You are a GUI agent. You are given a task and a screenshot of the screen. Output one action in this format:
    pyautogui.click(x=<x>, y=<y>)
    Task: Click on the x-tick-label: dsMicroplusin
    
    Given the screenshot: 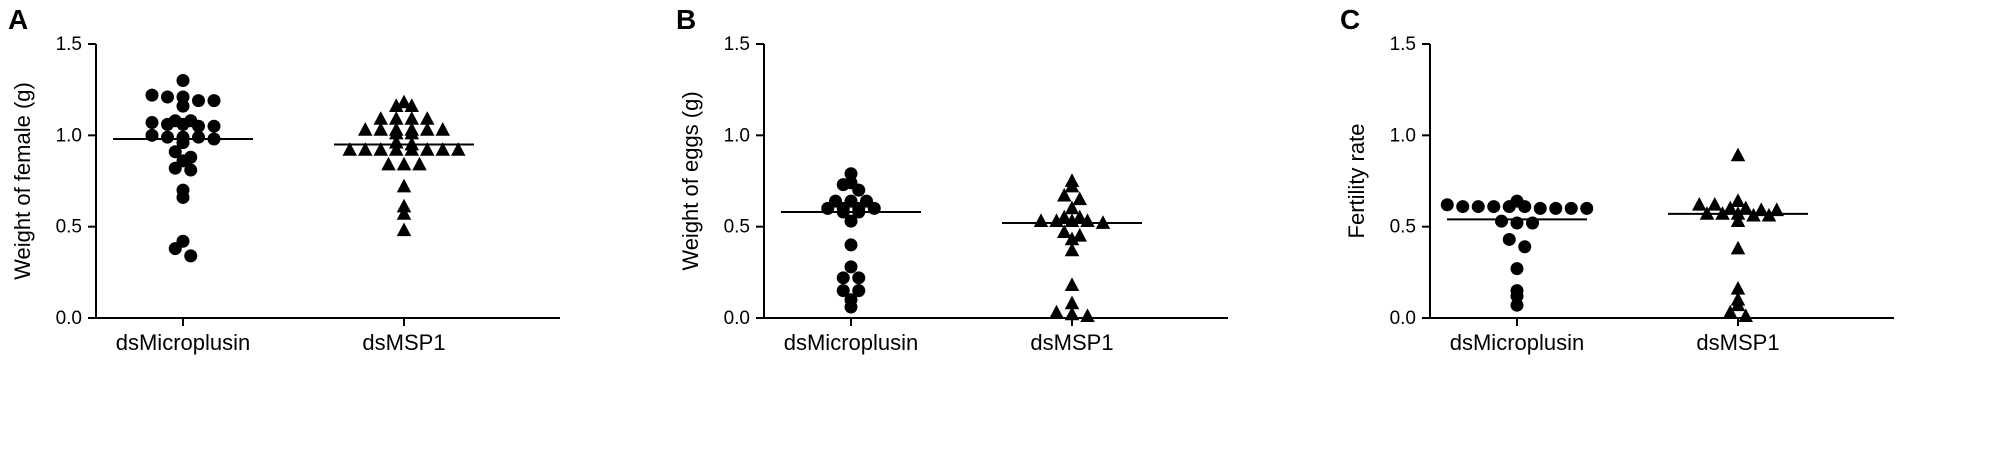 What is the action you would take?
    pyautogui.click(x=1517, y=342)
    